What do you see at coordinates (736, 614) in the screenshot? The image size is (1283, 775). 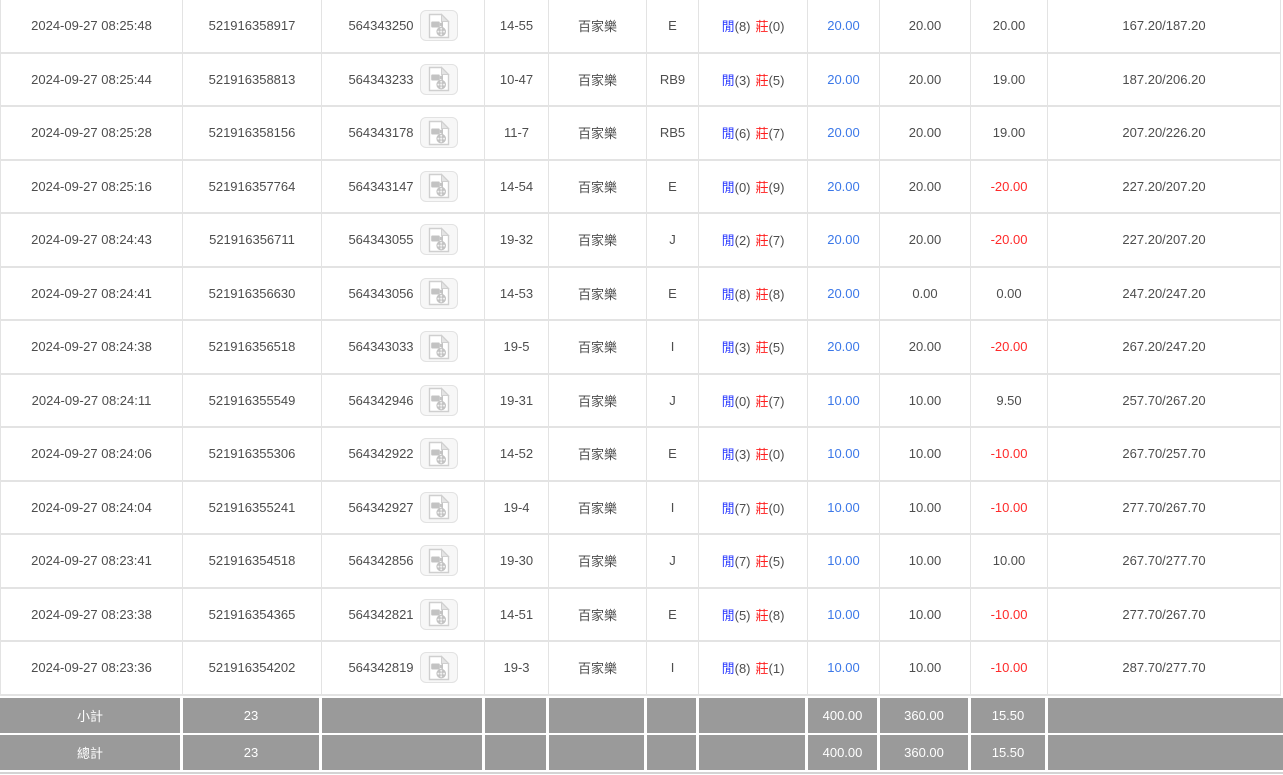 I see `player-result: 閒(5)` at bounding box center [736, 614].